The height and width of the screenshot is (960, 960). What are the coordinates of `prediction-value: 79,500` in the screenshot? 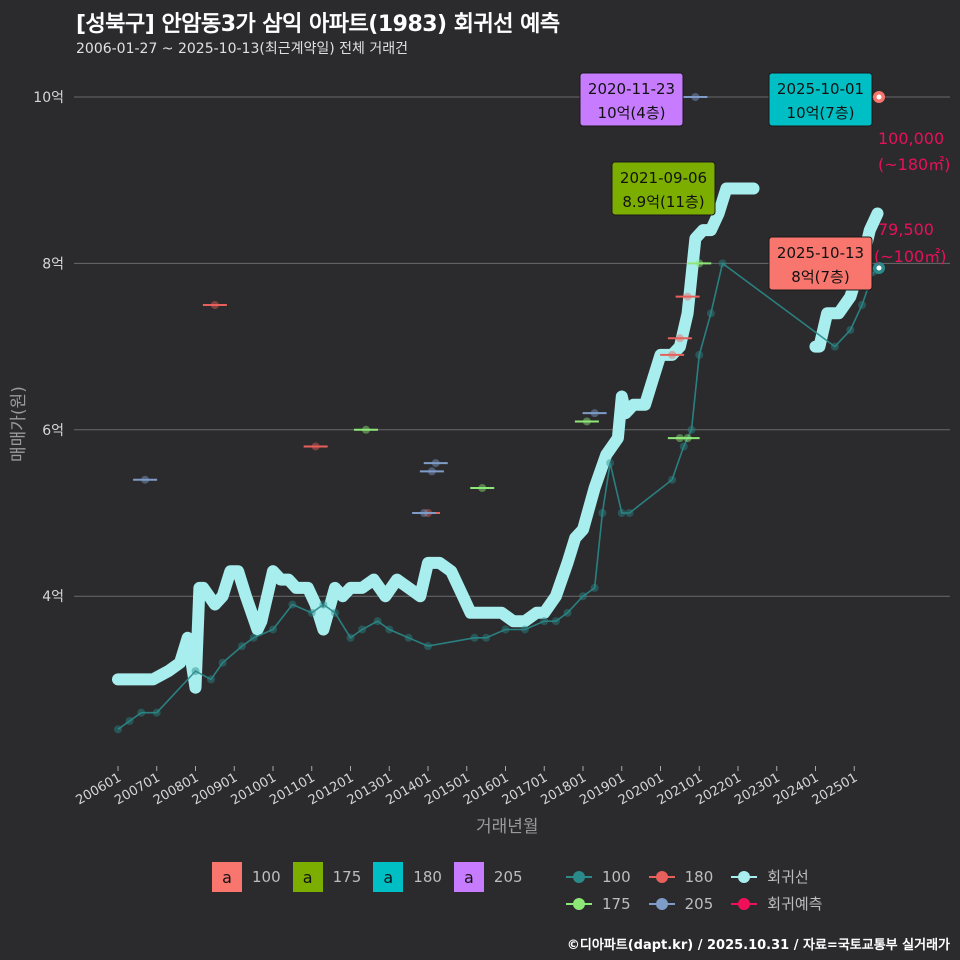 It's located at (906, 229).